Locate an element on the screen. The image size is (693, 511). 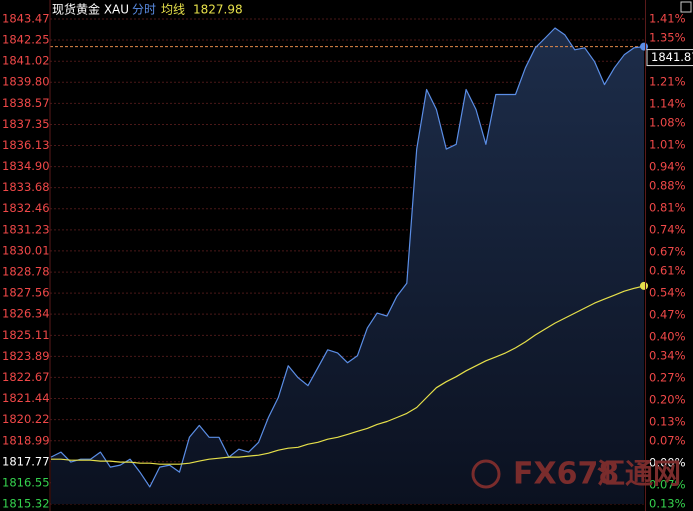
y-tick-label: 1816.55 is located at coordinates (26, 482).